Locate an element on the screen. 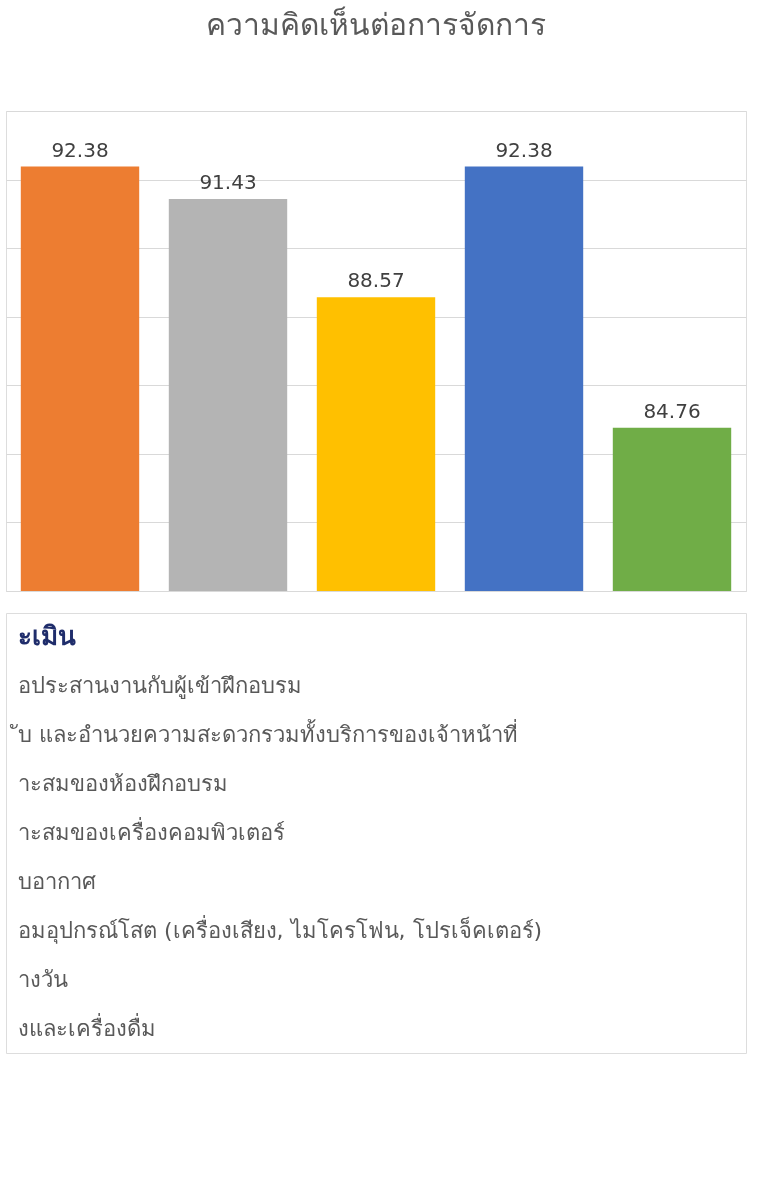 The width and height of the screenshot is (768, 1200). data-label: 91.43 is located at coordinates (228, 182).